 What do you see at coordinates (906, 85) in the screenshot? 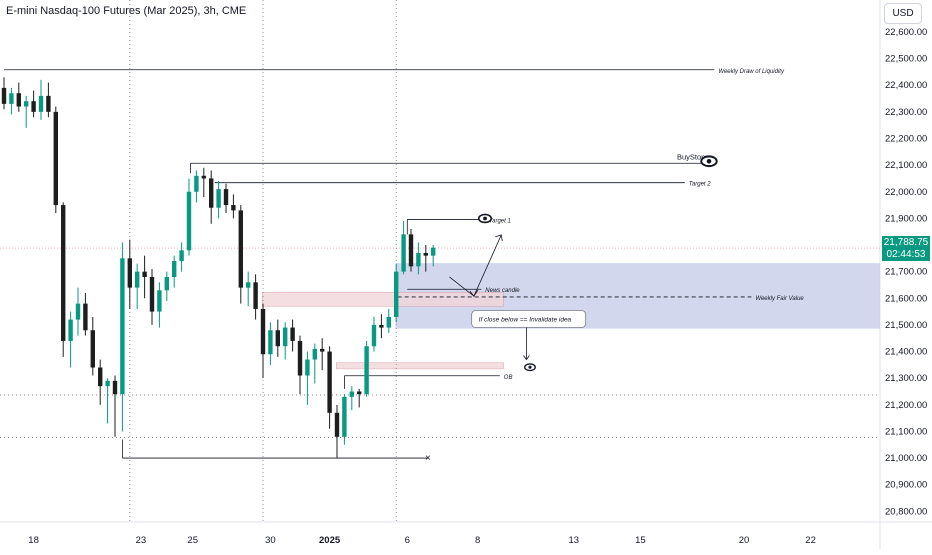
I see `price-tick-label: 22,400.00` at bounding box center [906, 85].